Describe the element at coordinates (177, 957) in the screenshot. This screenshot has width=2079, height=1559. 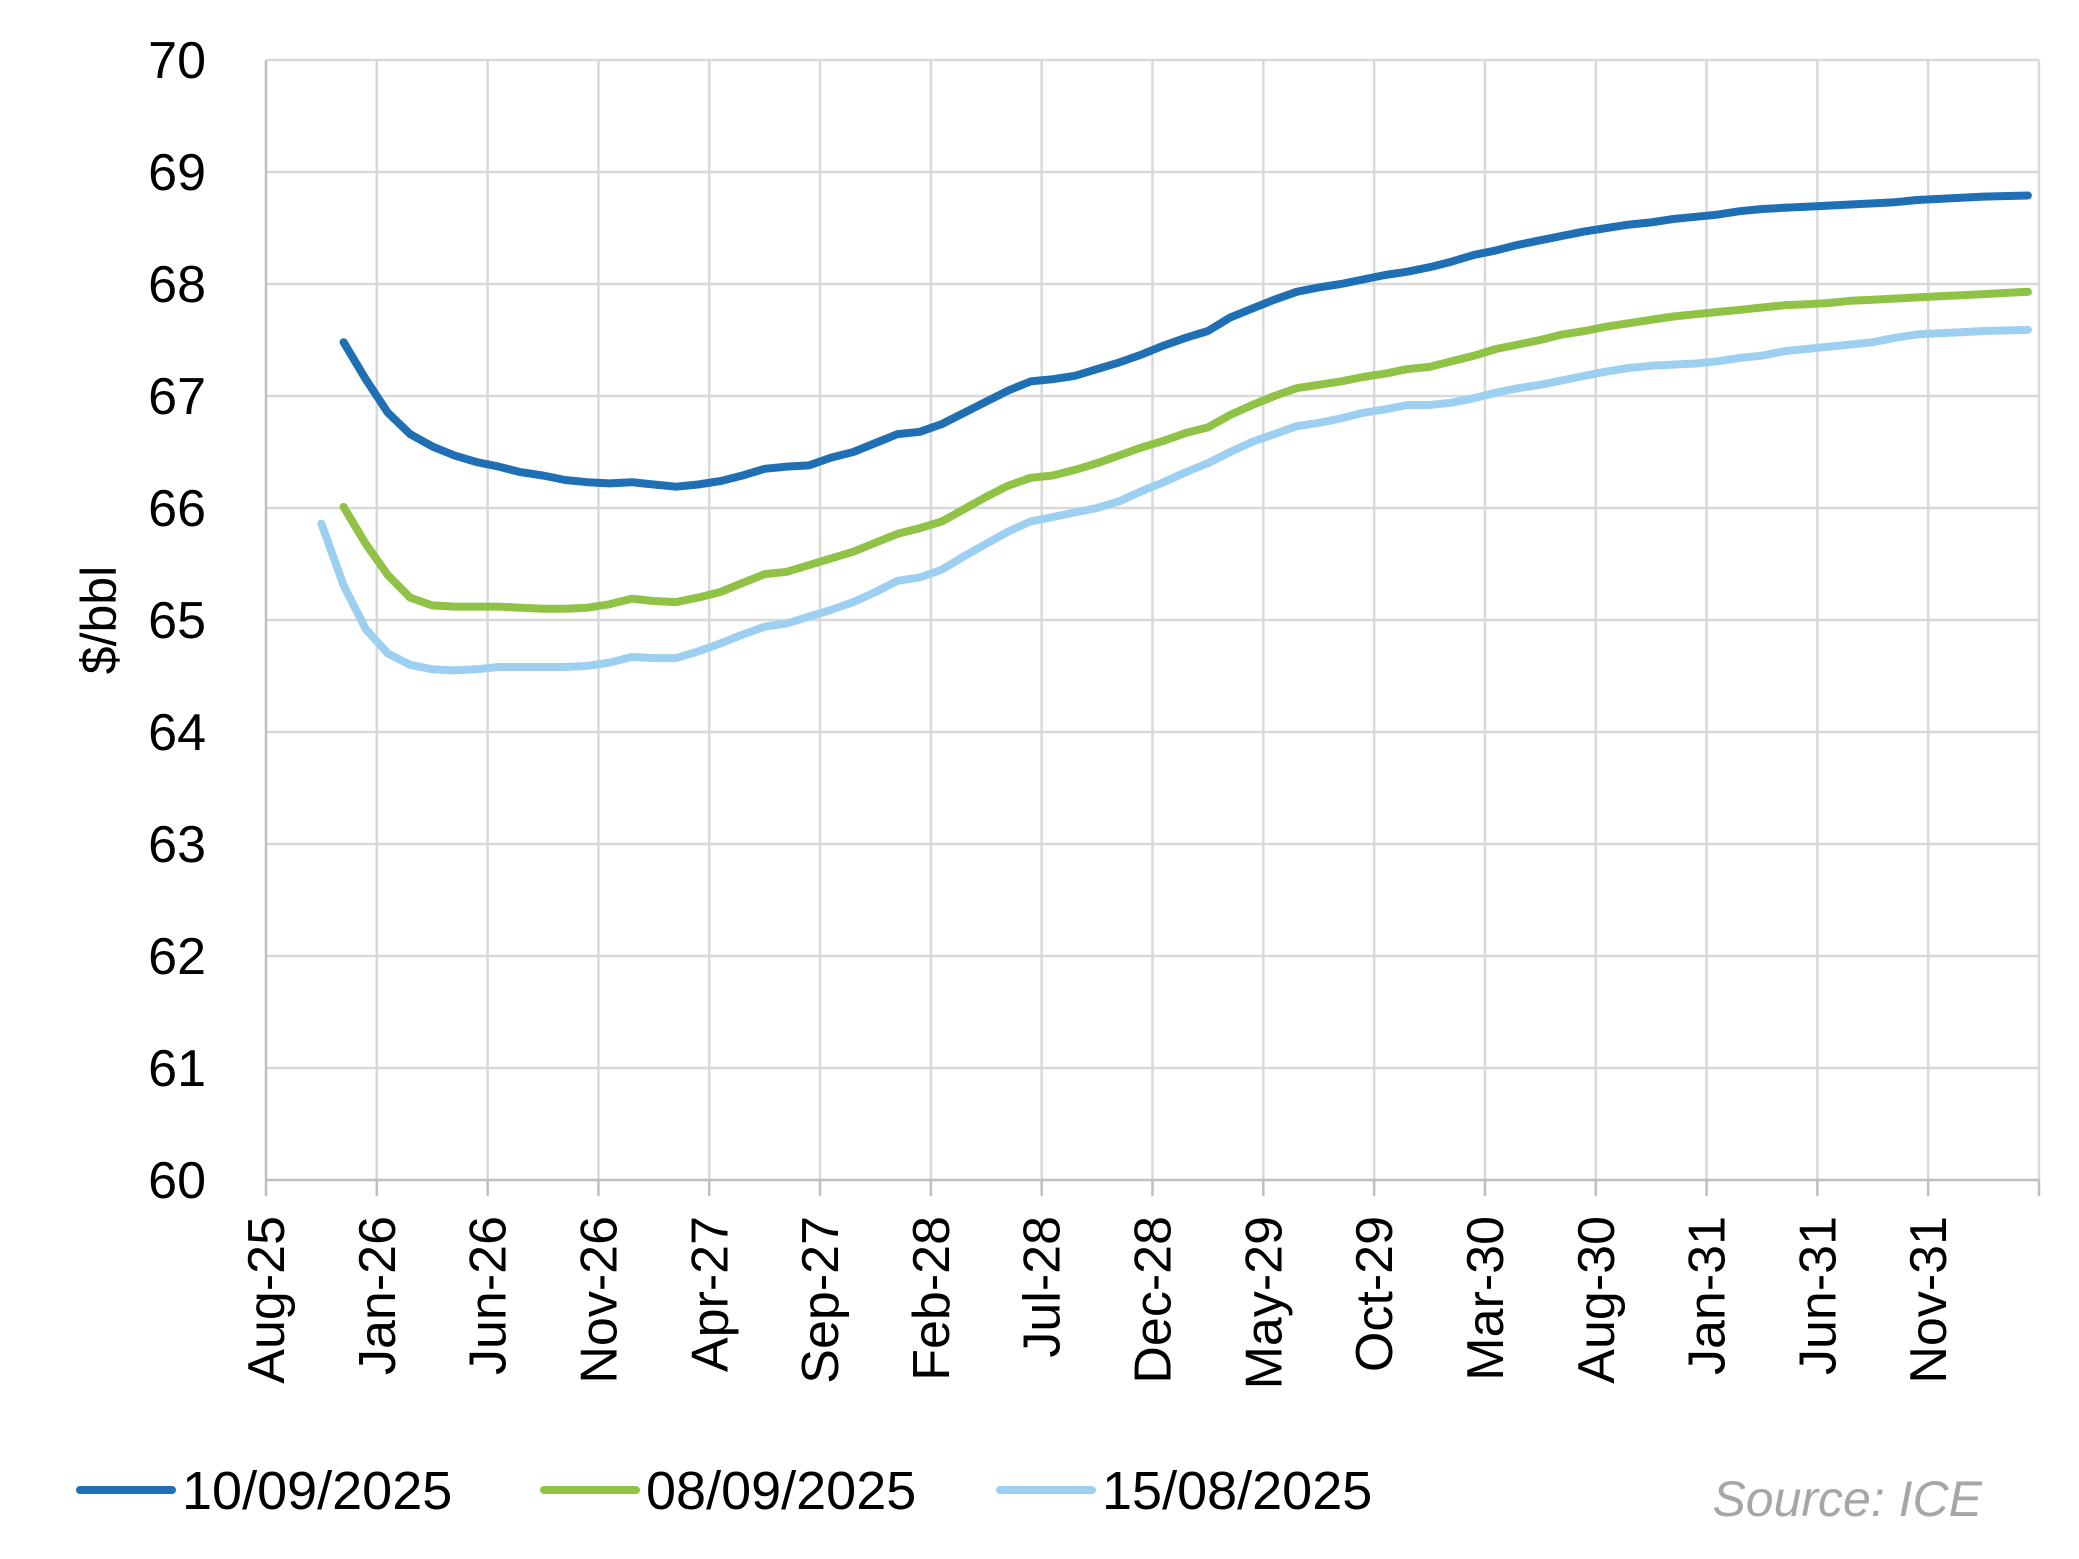
I see `y-tick-label: 62` at that location.